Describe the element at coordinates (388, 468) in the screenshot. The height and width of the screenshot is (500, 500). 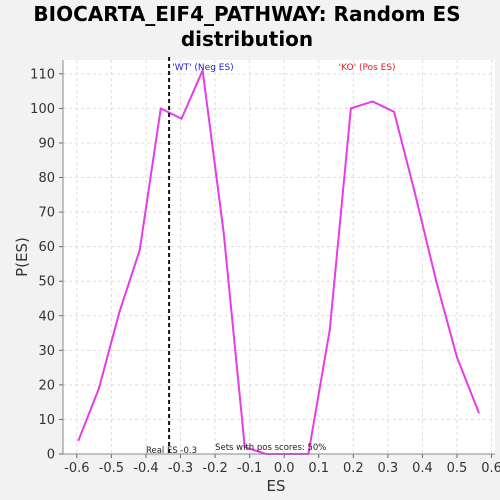
I see `x-tick-label: 0.3` at that location.